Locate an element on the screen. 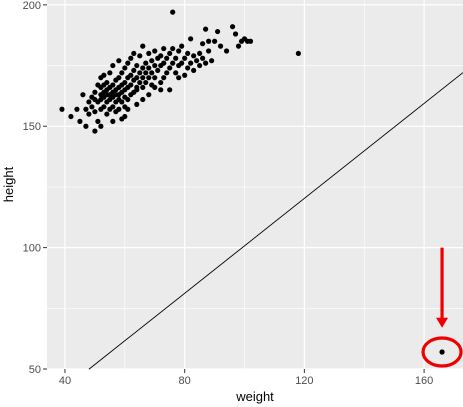 The image size is (463, 407). x-tick-label: 120 is located at coordinates (304, 381).